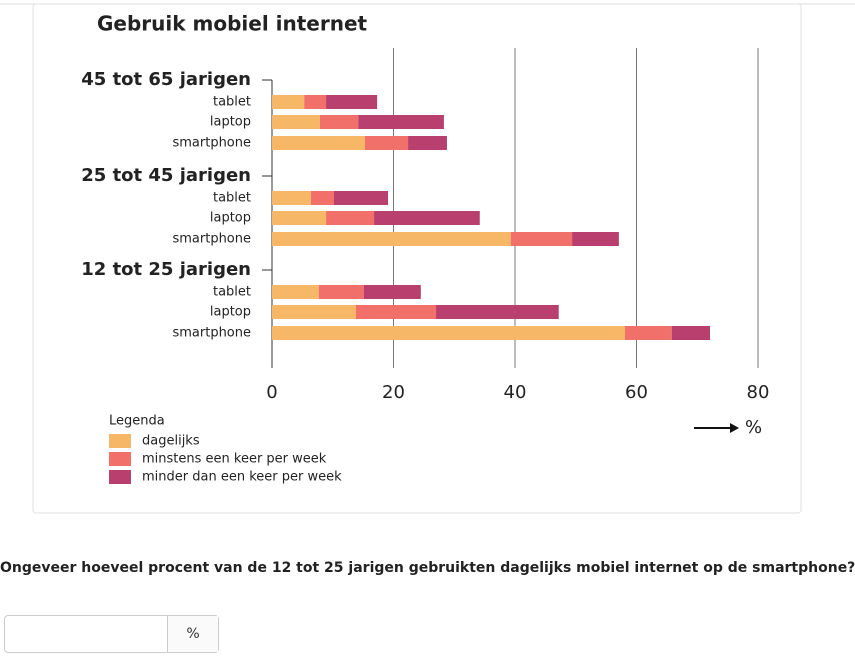 The height and width of the screenshot is (665, 855). I want to click on legend-title: Legenda, so click(137, 421).